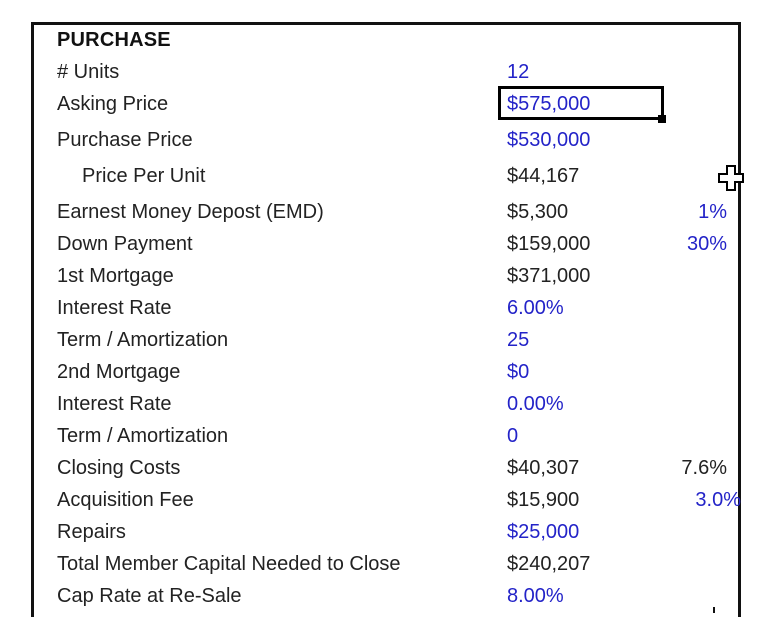  What do you see at coordinates (382, 505) in the screenshot?
I see `row-acquisition-fee: Acquisition Fee $15,900 3.0%` at bounding box center [382, 505].